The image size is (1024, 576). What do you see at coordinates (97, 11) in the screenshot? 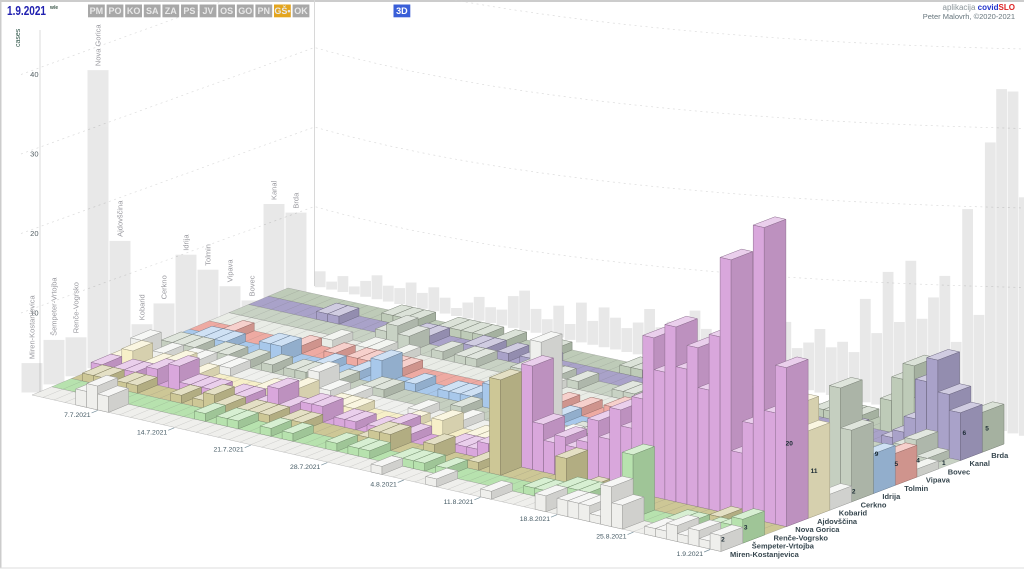
I see `svg-text: PM` at bounding box center [97, 11].